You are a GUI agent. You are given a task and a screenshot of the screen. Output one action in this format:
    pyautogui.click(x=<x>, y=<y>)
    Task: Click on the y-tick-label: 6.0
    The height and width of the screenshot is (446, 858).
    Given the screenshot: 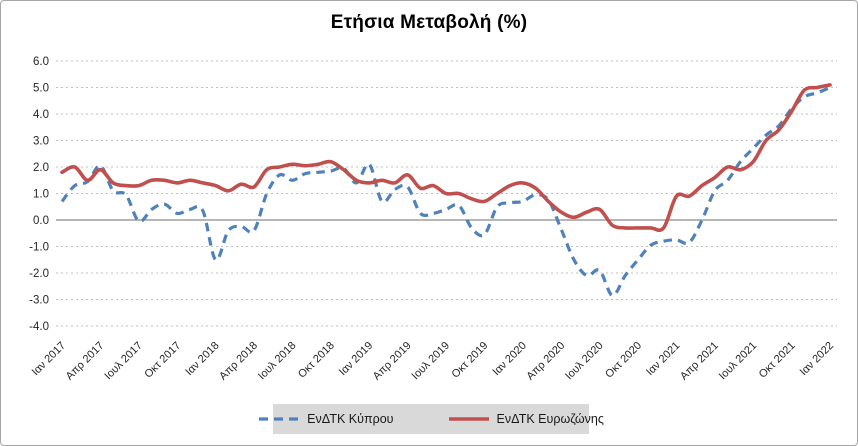 What is the action you would take?
    pyautogui.click(x=41, y=62)
    